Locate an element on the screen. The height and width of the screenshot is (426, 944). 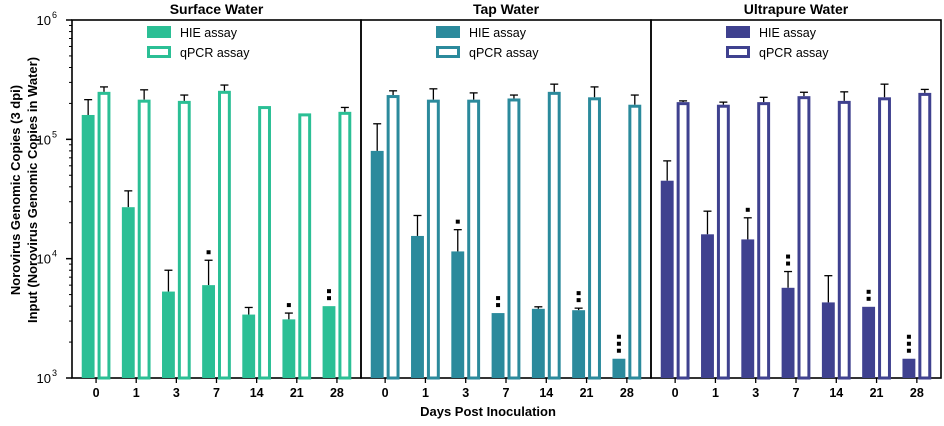
y-tick-exponent: 5 is located at coordinates (54, 134).